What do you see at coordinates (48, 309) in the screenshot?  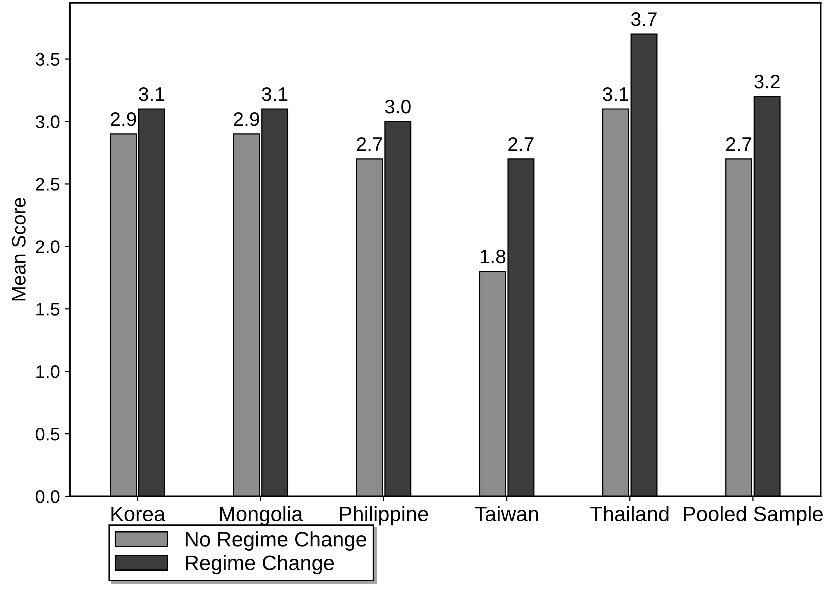 I see `y-tick-label: 1.5` at bounding box center [48, 309].